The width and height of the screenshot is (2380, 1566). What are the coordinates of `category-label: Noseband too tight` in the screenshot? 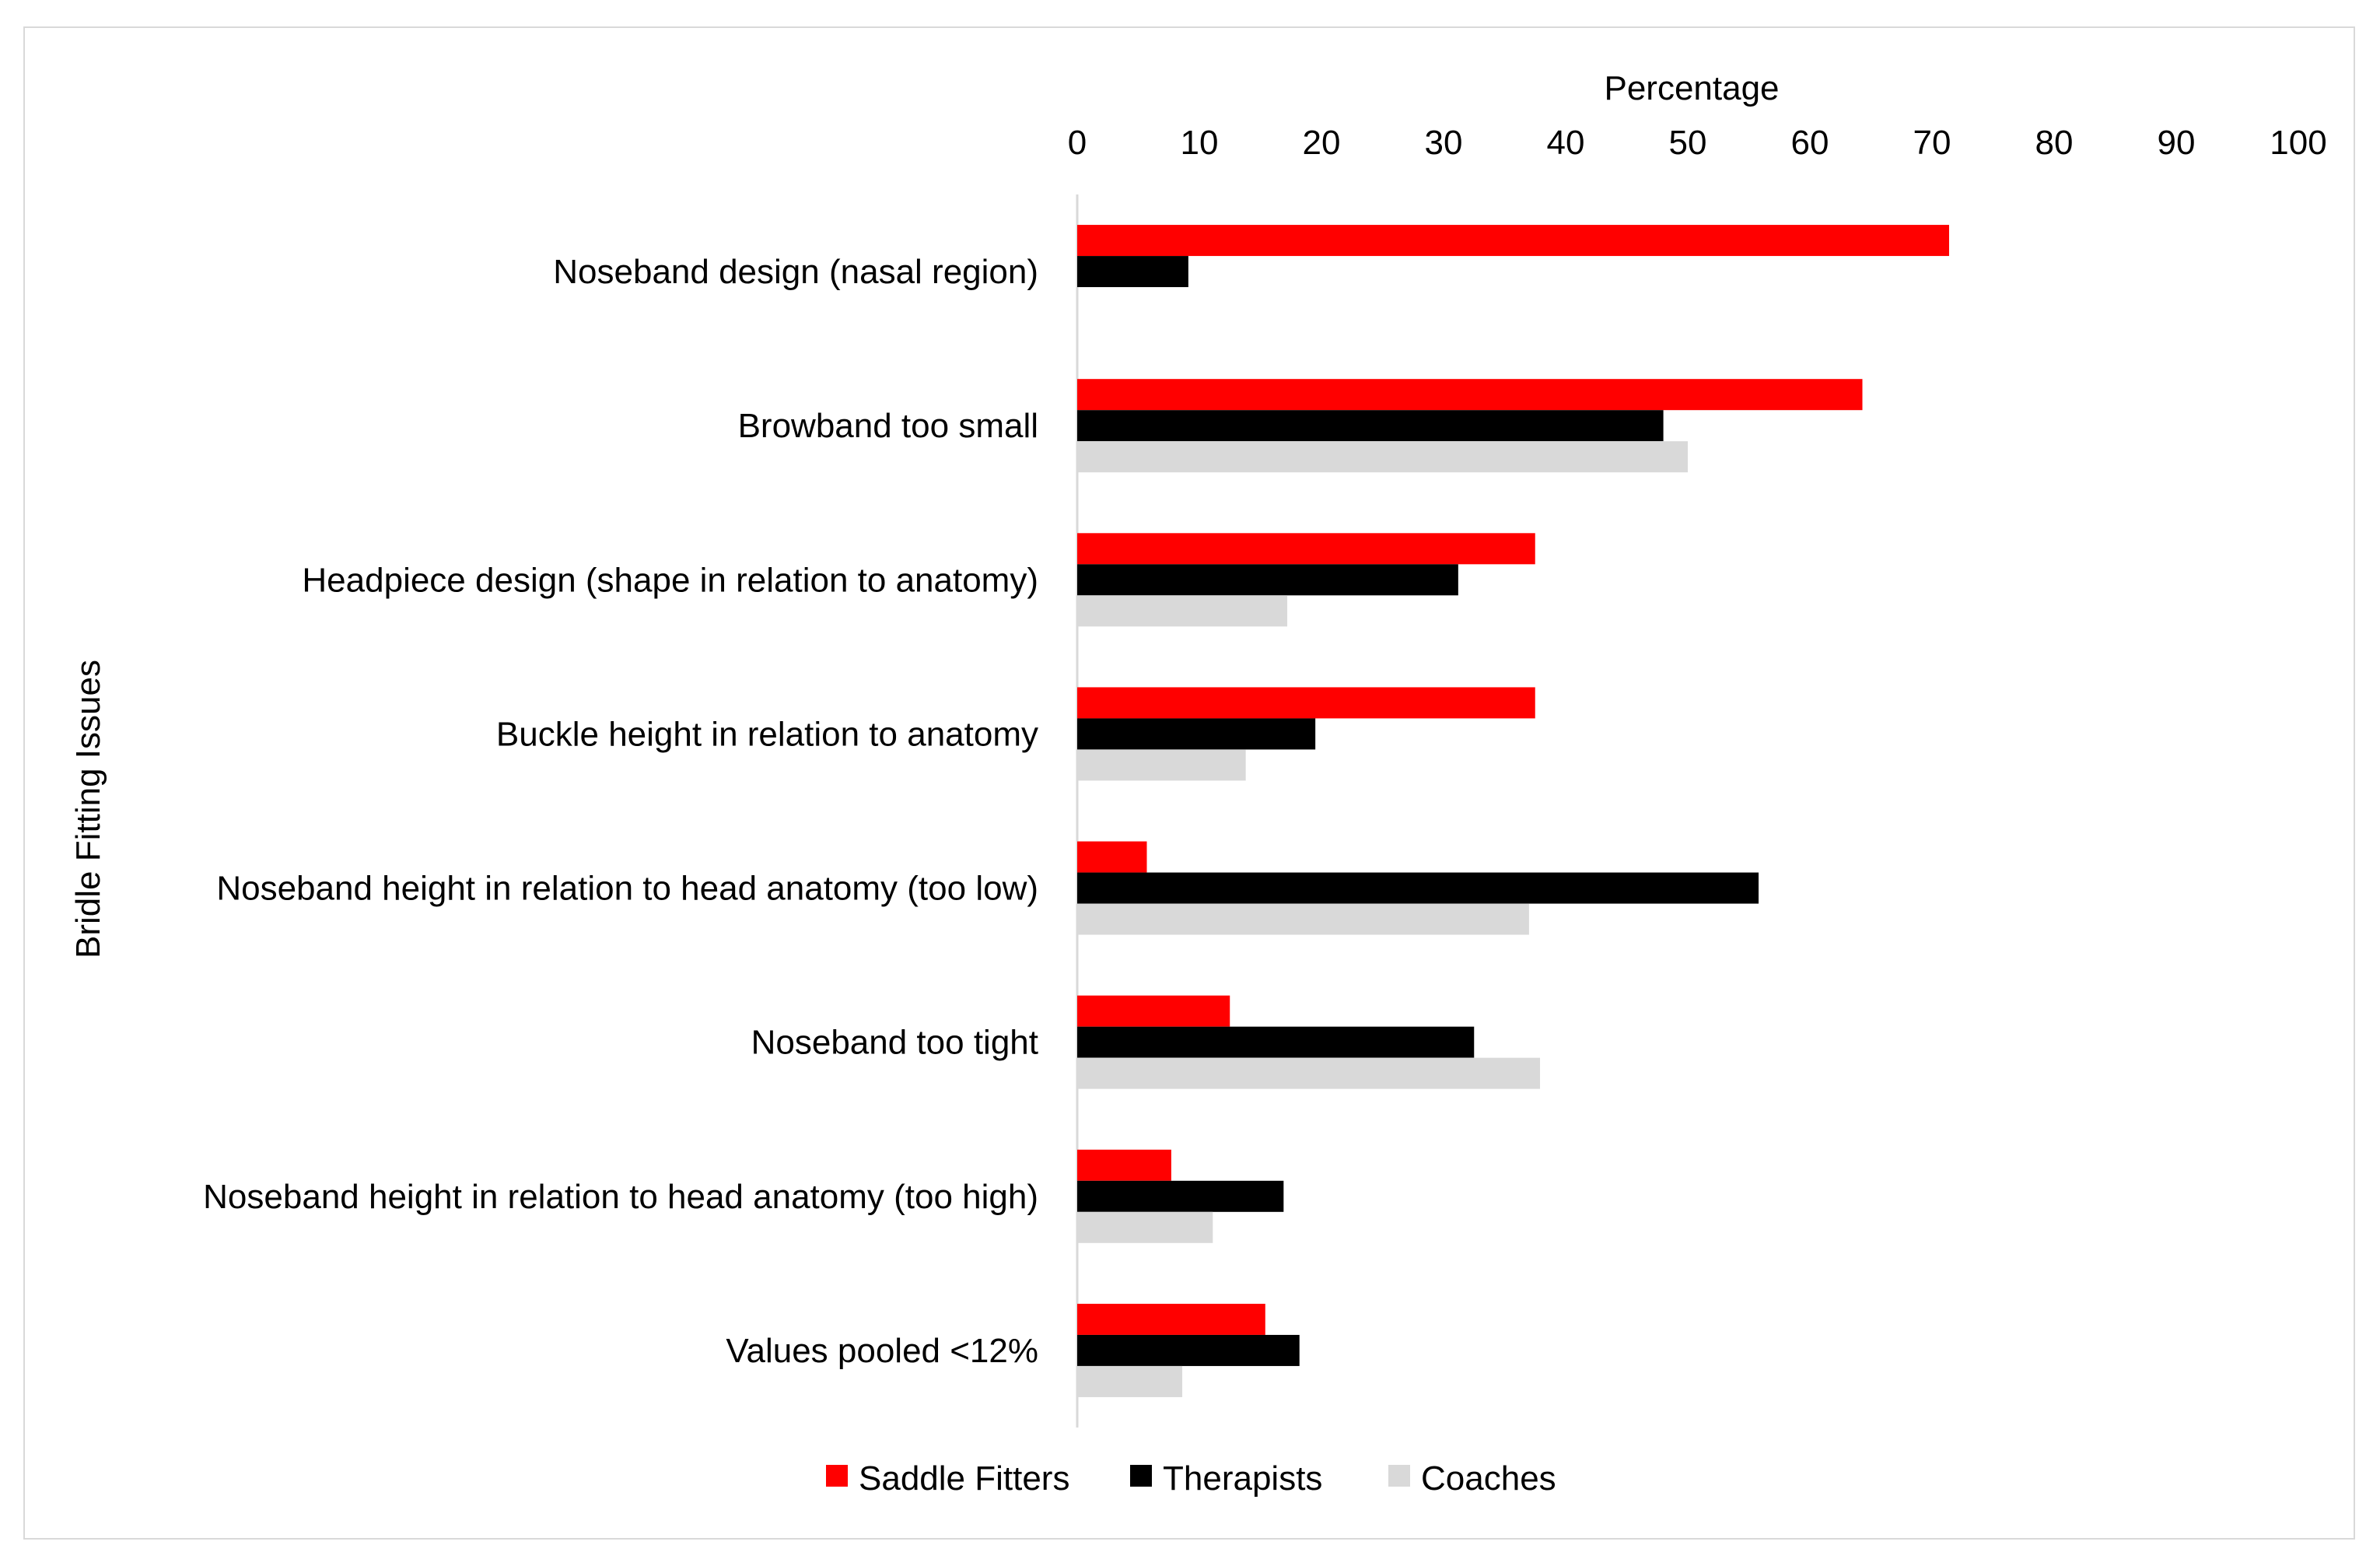 It's located at (895, 1043).